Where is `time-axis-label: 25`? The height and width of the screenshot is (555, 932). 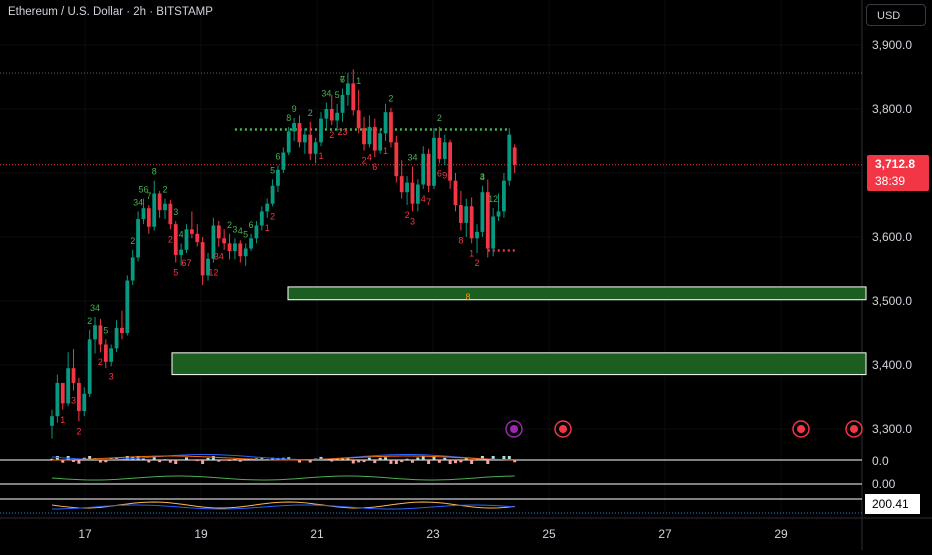
time-axis-label: 25 is located at coordinates (549, 534).